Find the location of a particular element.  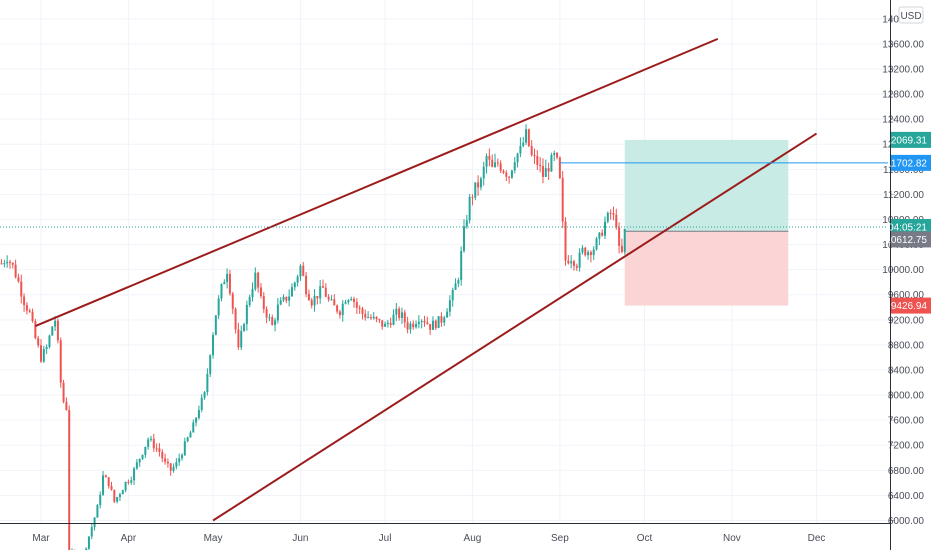

y-tick-label: 6400.00 is located at coordinates (906, 496).